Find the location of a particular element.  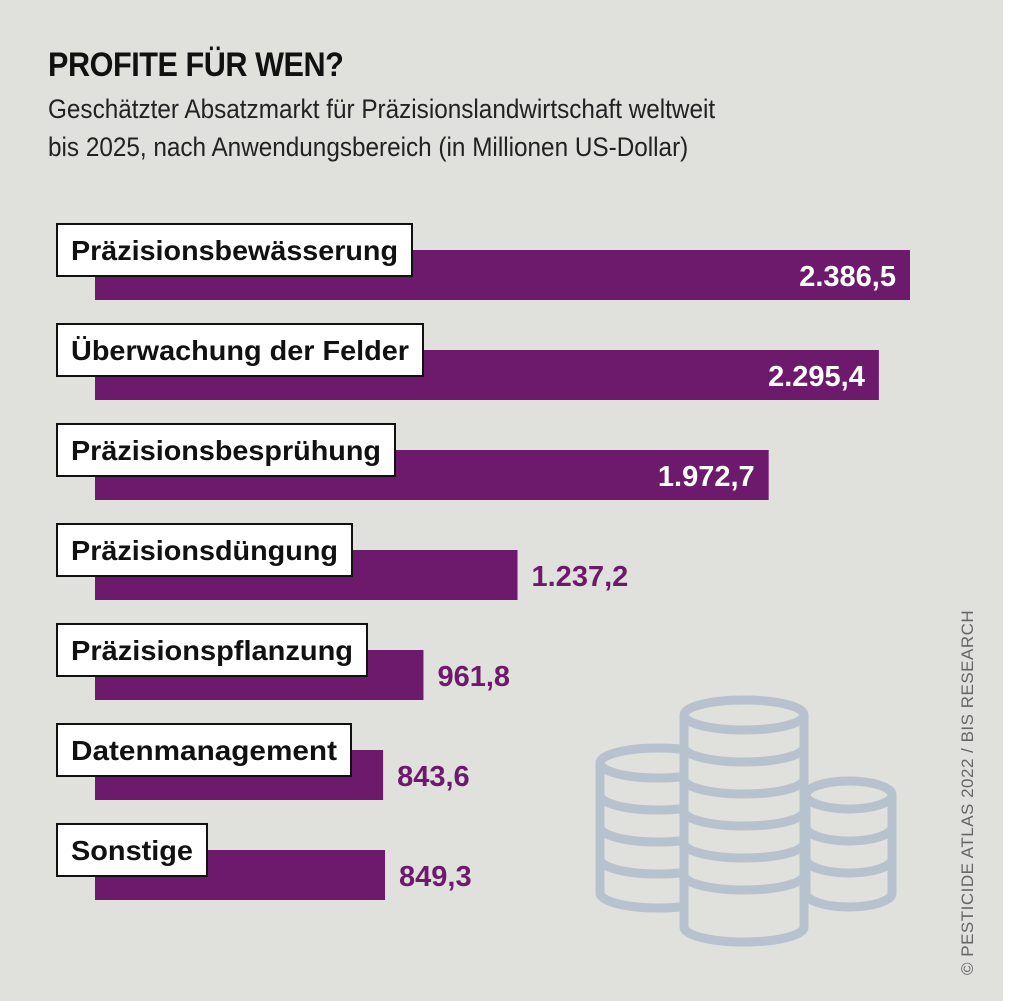

category-label-2: Überwachung der Felder is located at coordinates (240, 350).